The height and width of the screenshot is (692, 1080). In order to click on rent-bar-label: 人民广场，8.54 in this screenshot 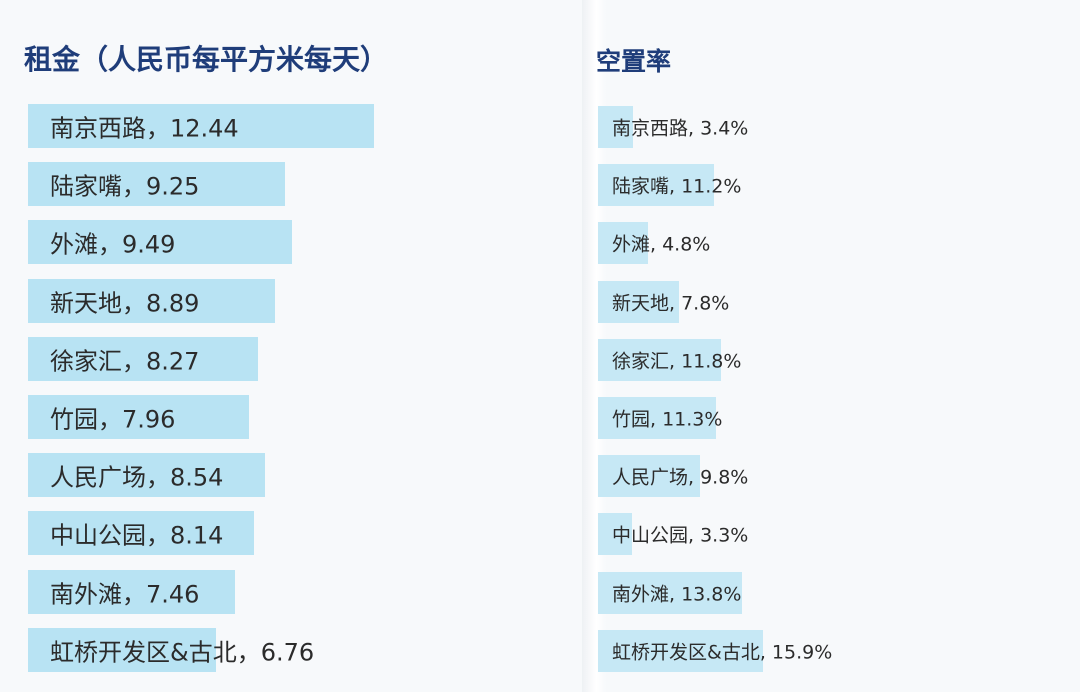, I will do `click(137, 477)`.